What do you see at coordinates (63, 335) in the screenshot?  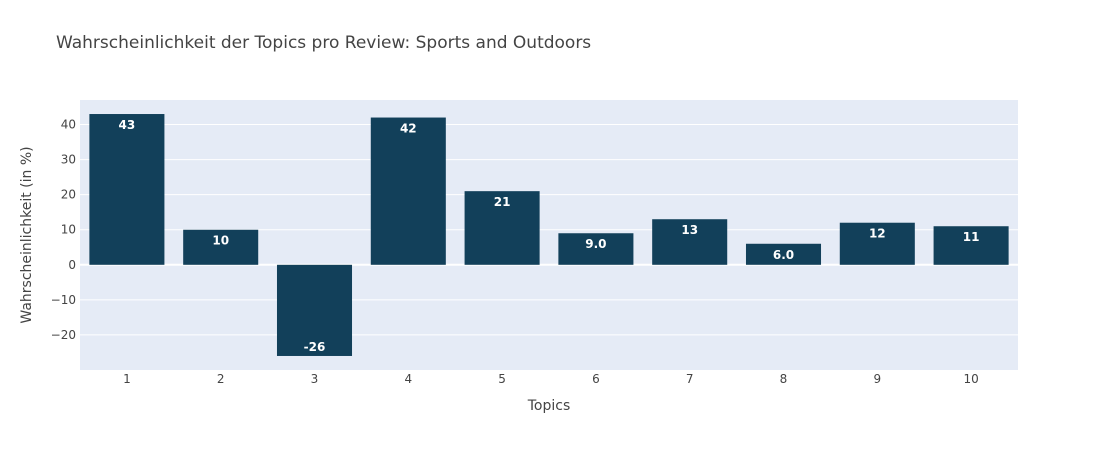 I see `y-tick-label: −20` at bounding box center [63, 335].